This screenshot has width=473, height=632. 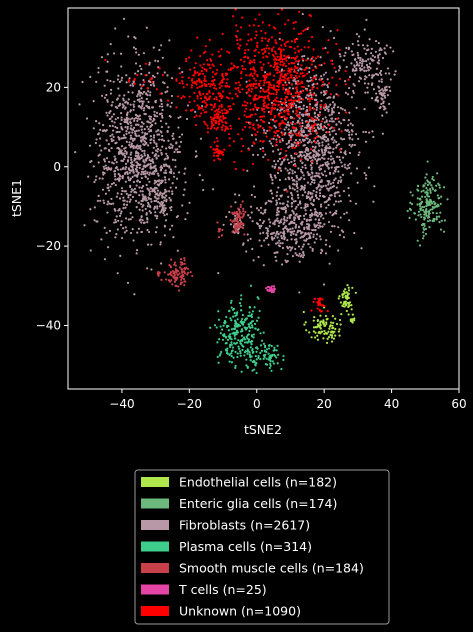 I want to click on legend-swatch, so click(x=155, y=589).